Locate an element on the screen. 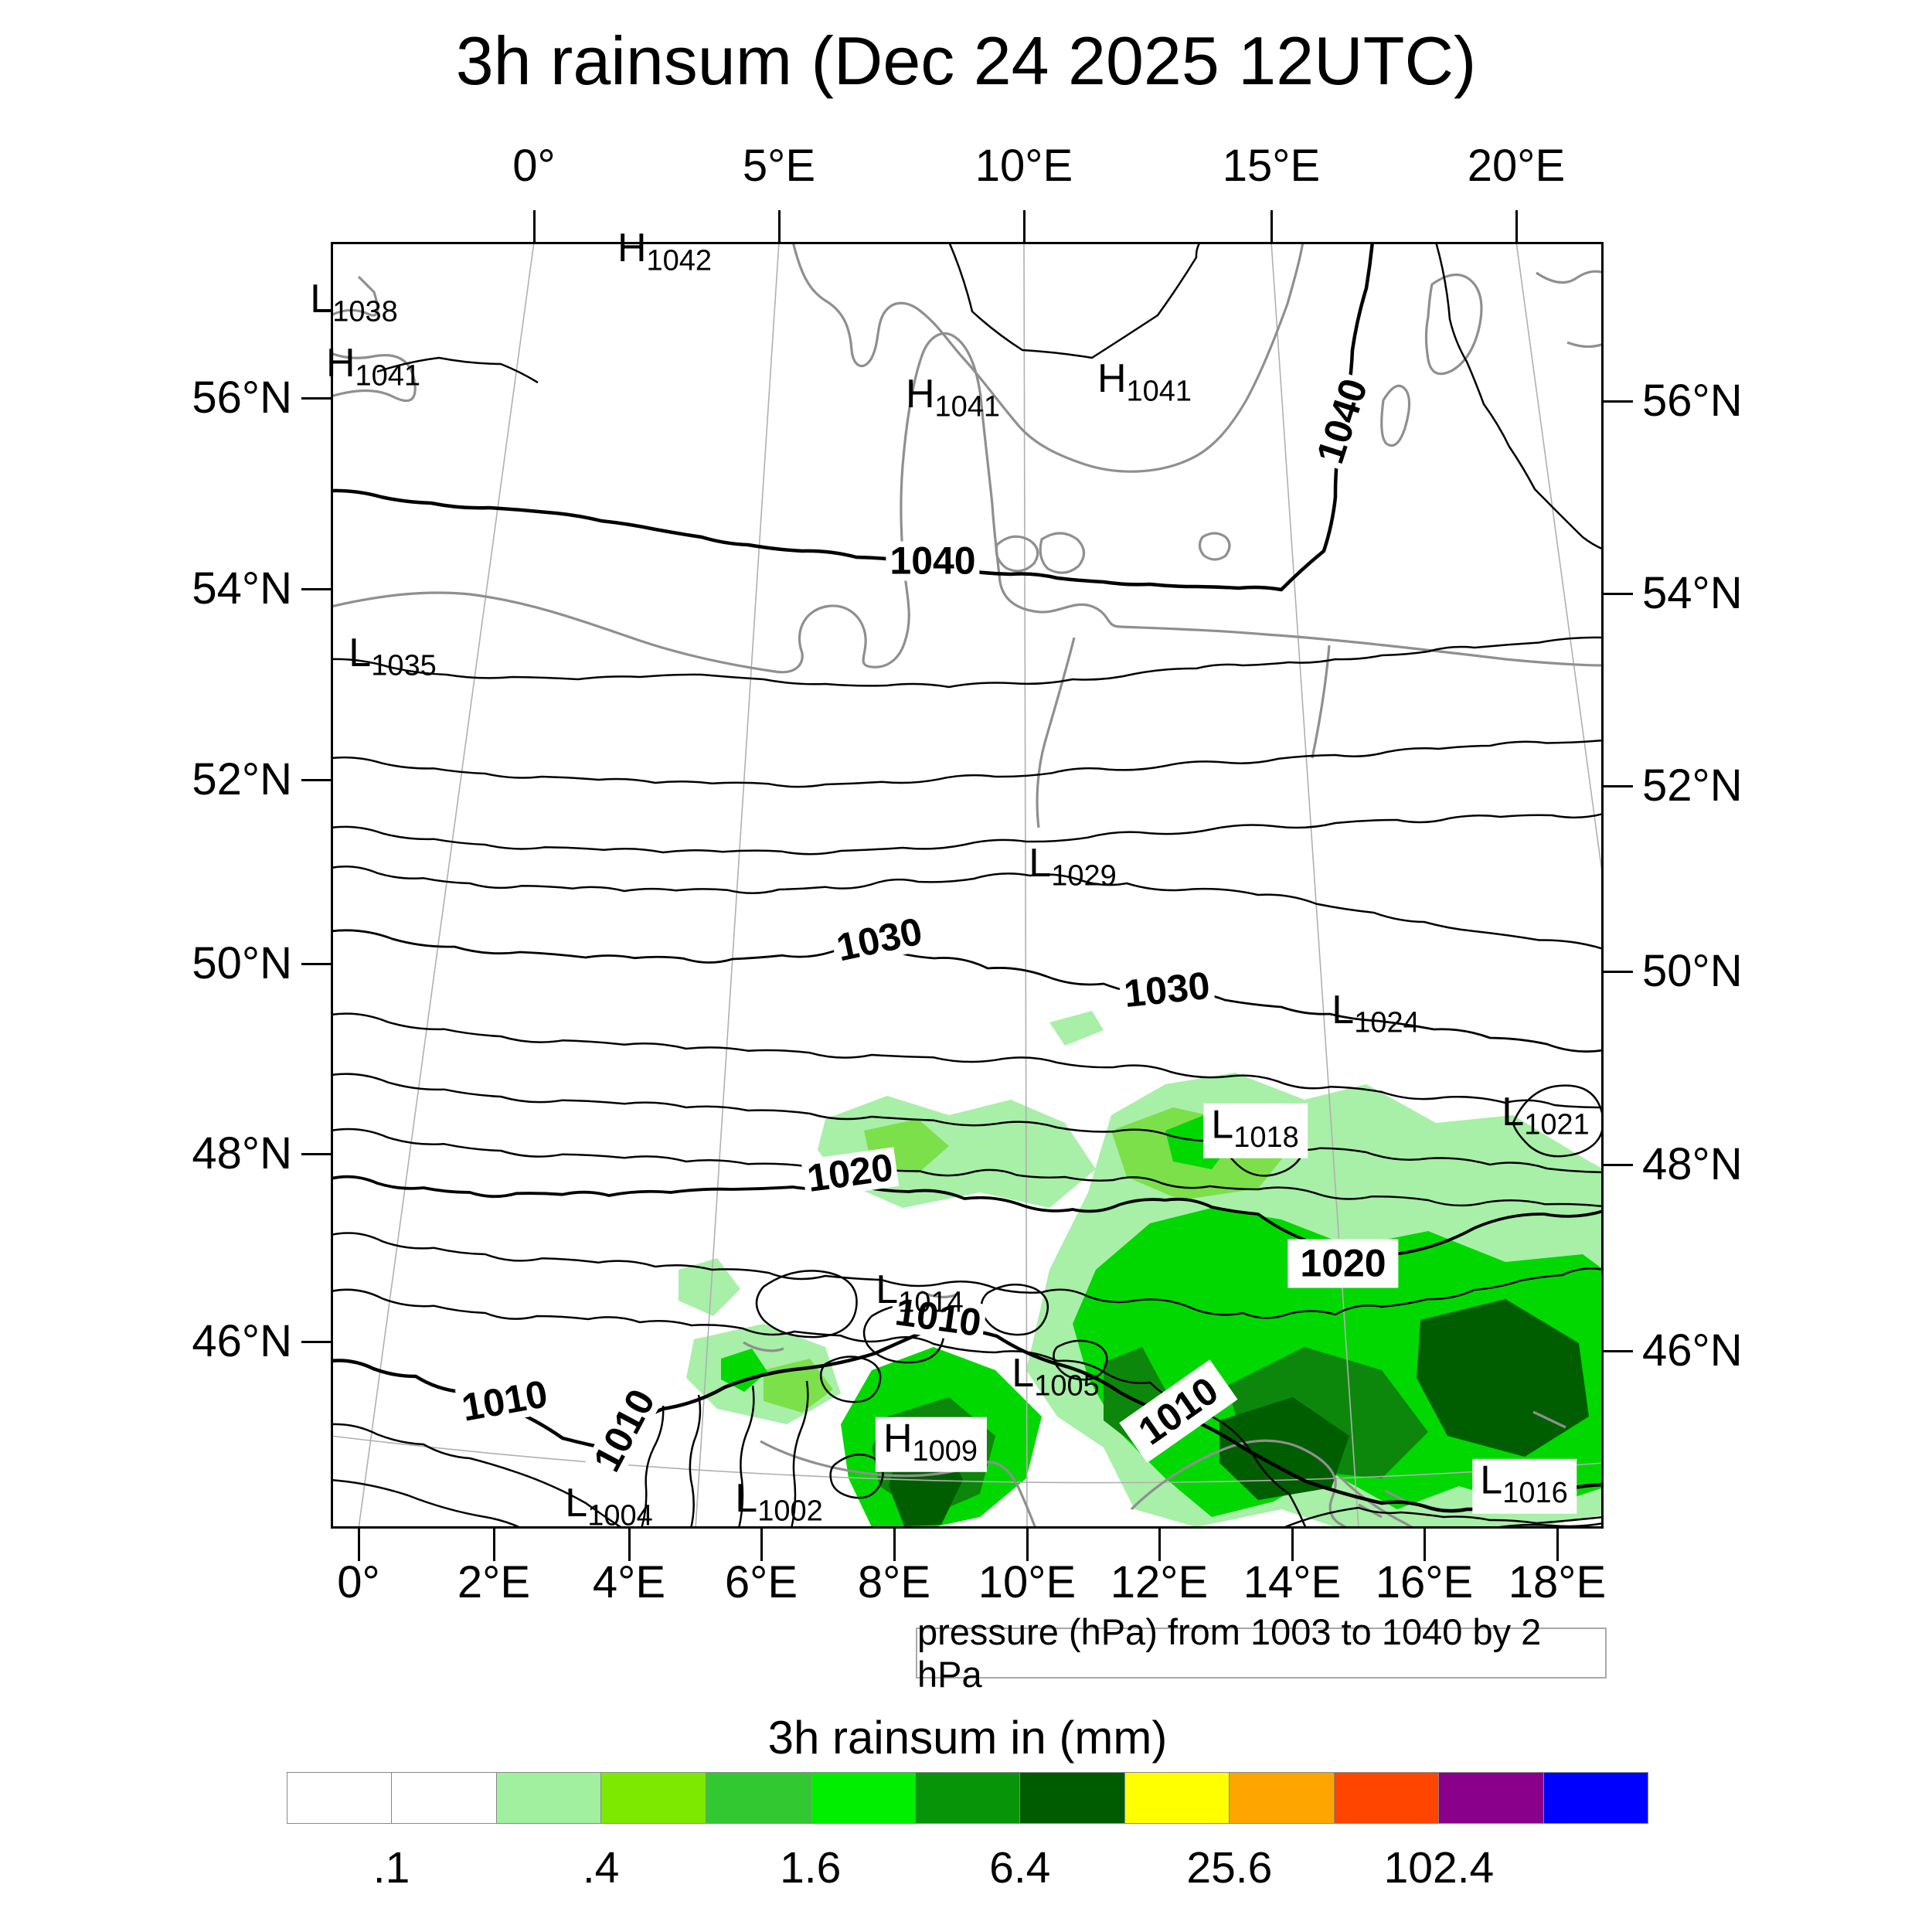 The image size is (1932, 1932). pressure-center-l1002: L1002 is located at coordinates (779, 1502).